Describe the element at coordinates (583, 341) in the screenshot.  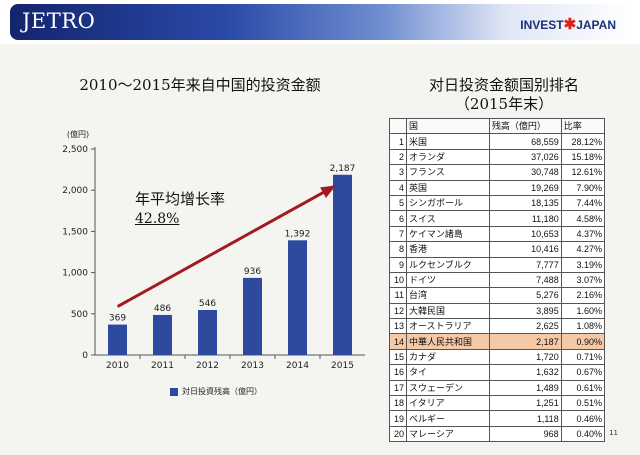
I see `ratio-cell: 0.90%` at that location.